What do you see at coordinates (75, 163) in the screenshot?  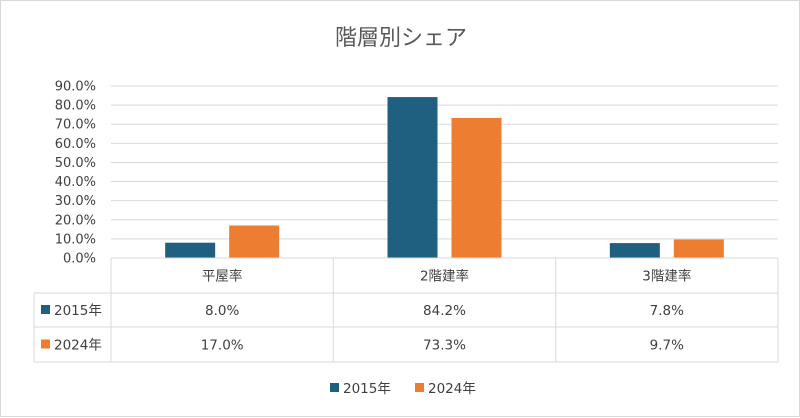 I see `y-tick-label: 50.0%` at bounding box center [75, 163].